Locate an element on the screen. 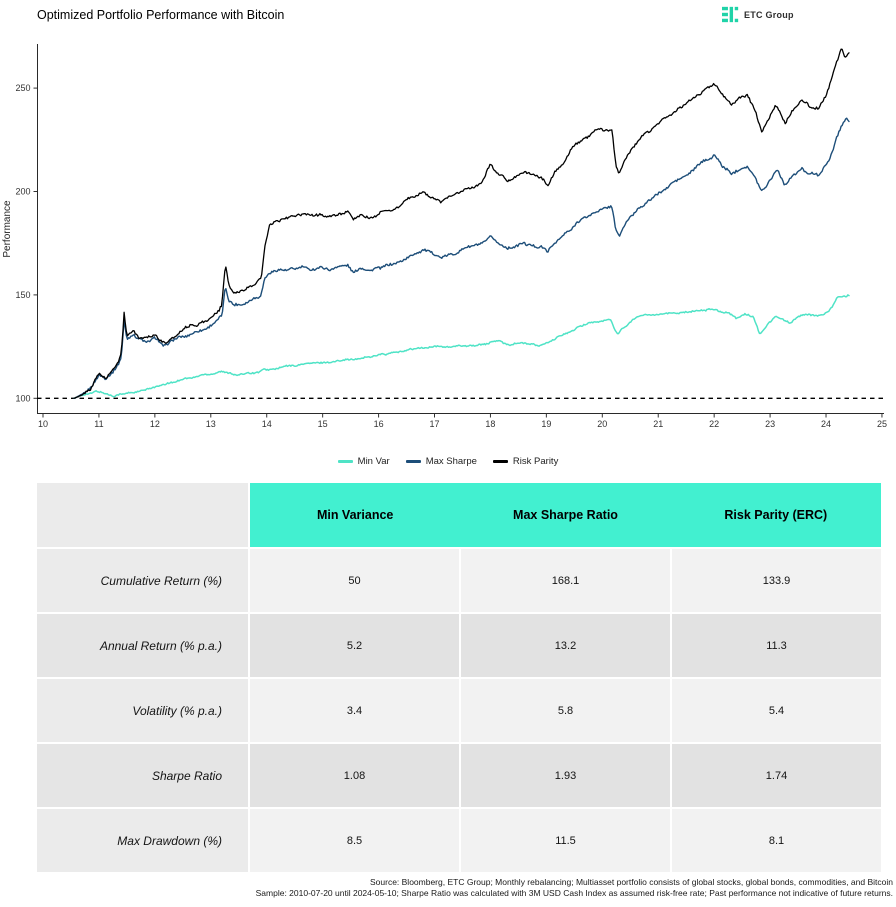 This screenshot has width=896, height=907. legend-label: Risk Parity is located at coordinates (535, 461).